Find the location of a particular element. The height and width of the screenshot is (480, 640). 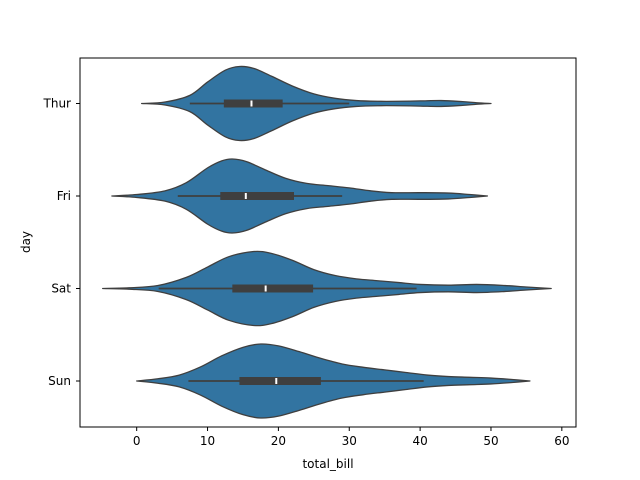

y-tick-label: Sat is located at coordinates (61, 289).